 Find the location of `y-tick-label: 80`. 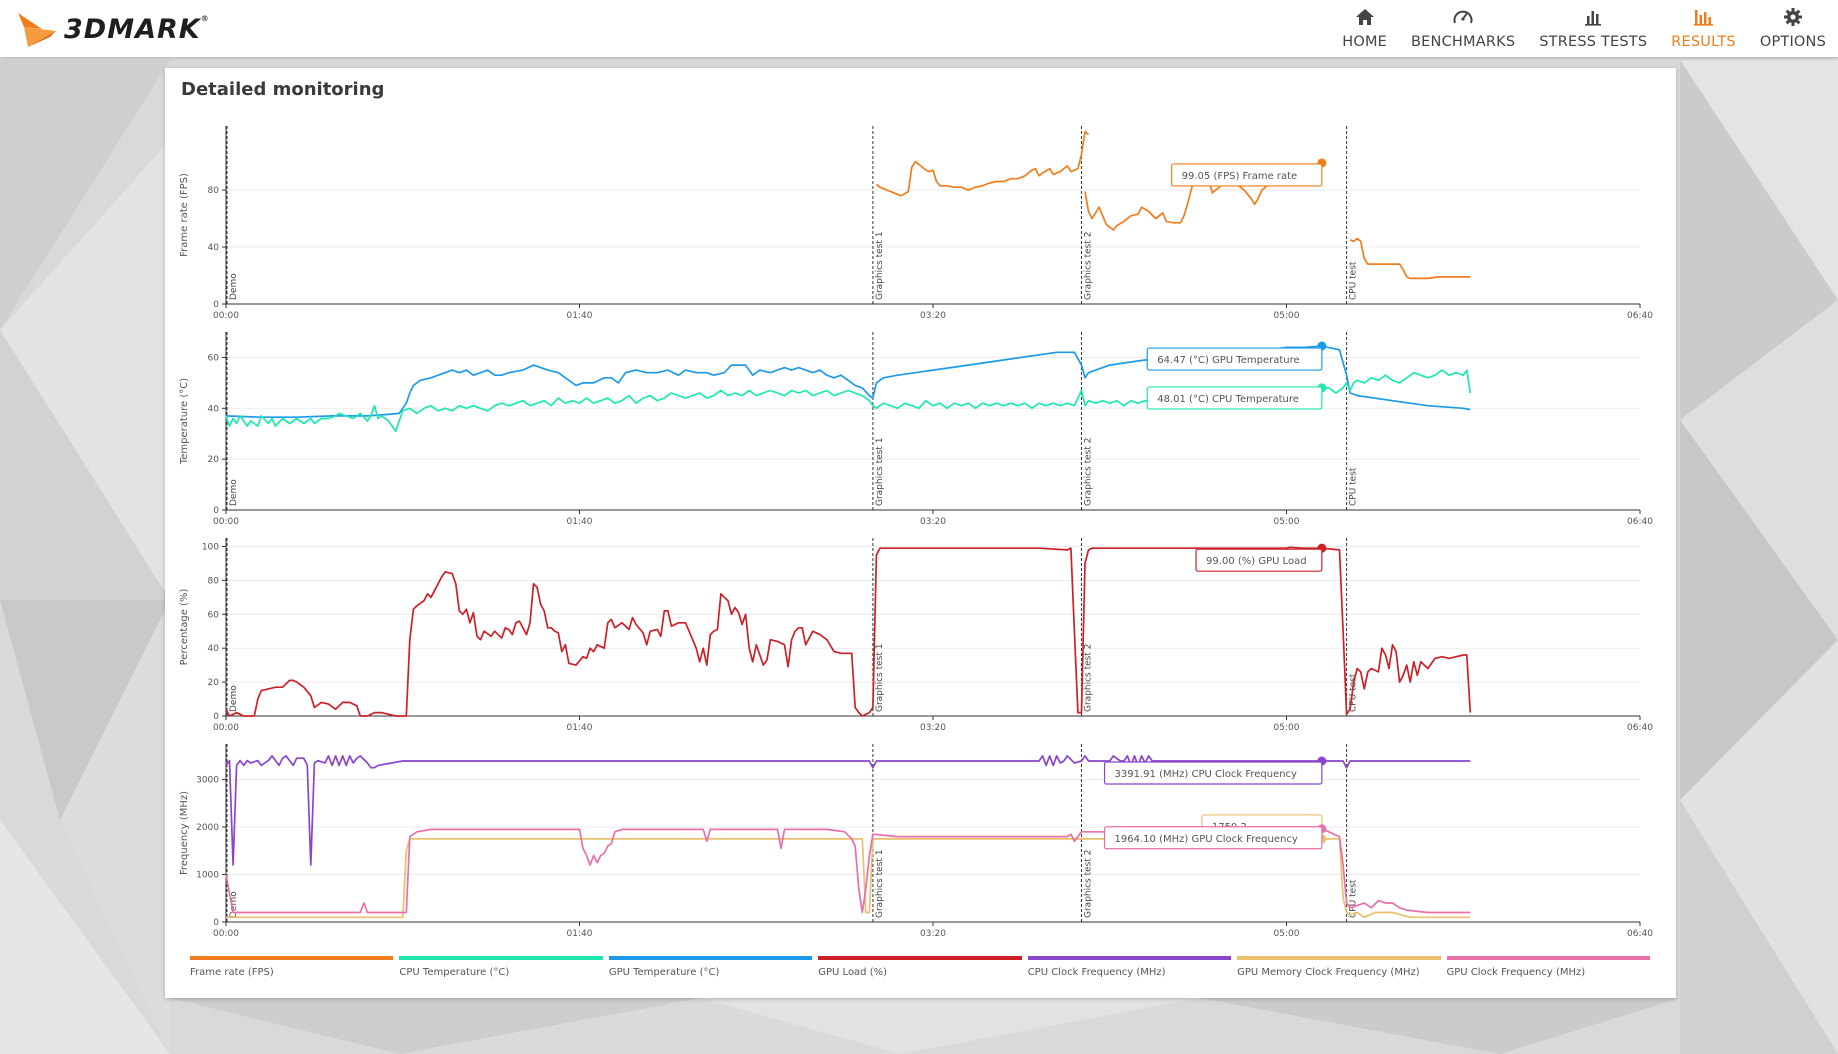

y-tick-label: 80 is located at coordinates (214, 191).